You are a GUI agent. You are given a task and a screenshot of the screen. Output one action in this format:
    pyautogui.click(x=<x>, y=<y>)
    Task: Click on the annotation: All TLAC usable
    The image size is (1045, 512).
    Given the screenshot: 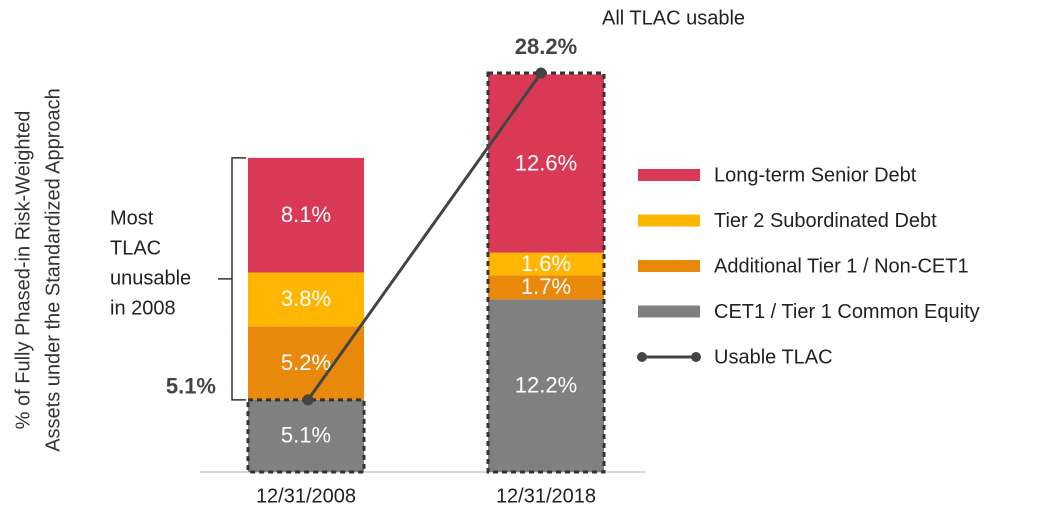 What is the action you would take?
    pyautogui.click(x=673, y=18)
    